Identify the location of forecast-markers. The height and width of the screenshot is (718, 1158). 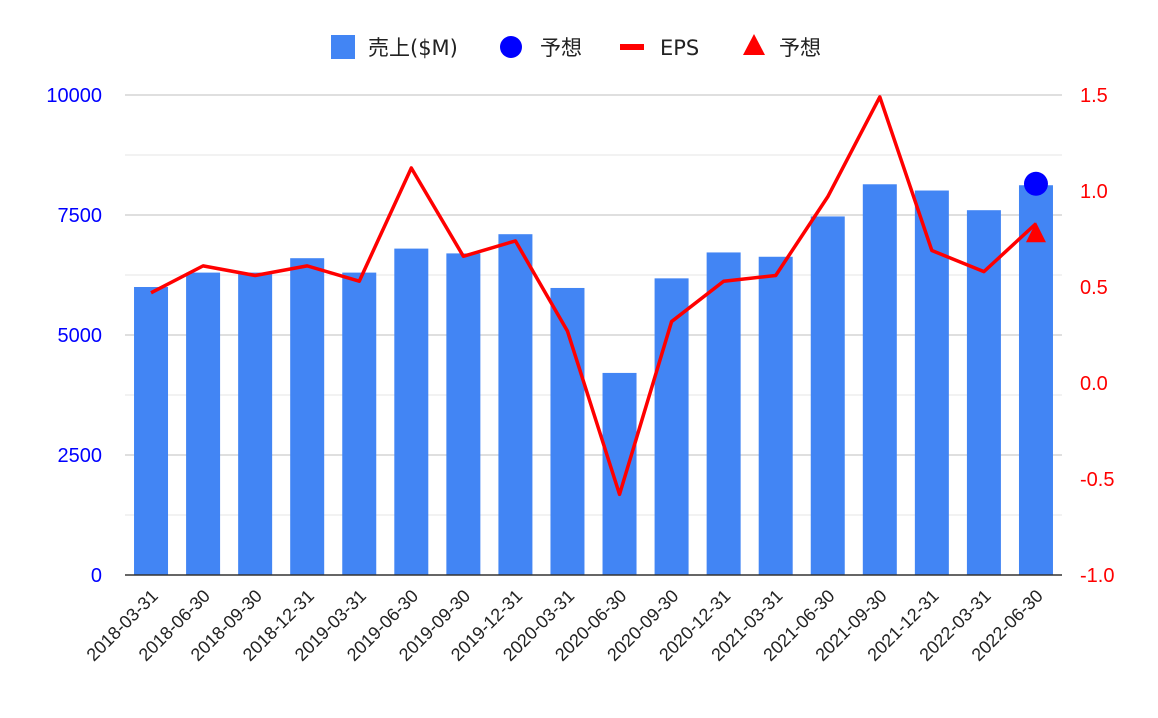
(1035, 207).